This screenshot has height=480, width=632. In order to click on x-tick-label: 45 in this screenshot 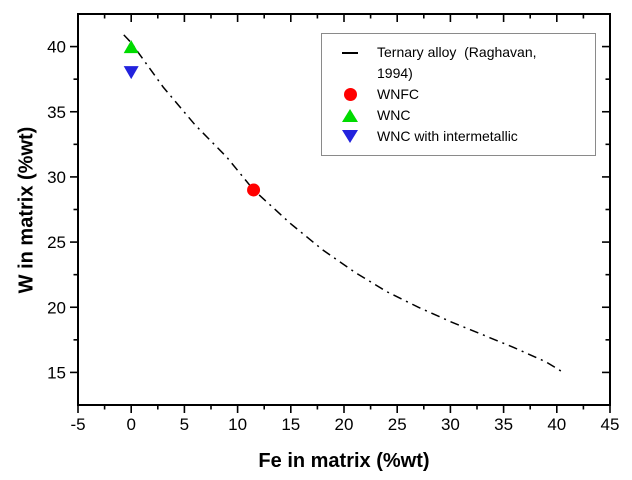, I will do `click(610, 424)`.